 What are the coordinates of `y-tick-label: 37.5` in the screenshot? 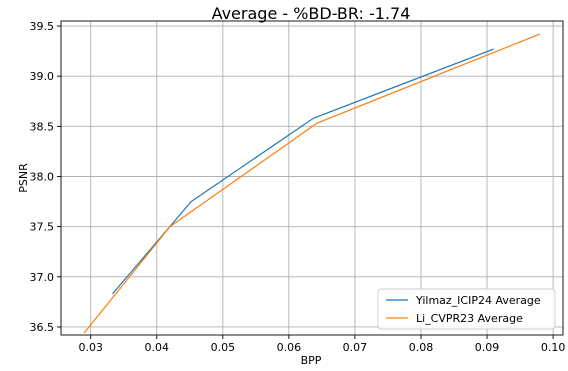 It's located at (42, 227).